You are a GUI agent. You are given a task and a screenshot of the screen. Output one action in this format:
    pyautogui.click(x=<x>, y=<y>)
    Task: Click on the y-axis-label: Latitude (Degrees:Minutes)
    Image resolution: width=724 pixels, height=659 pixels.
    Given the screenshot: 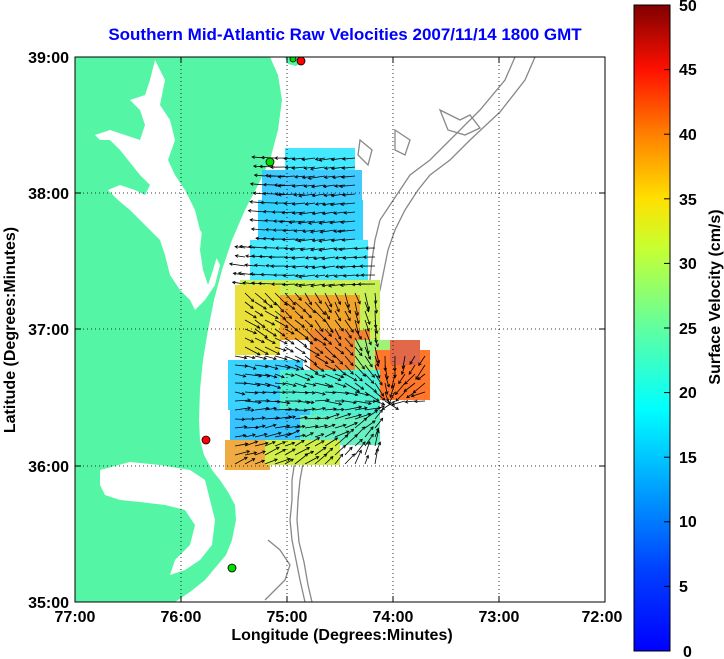 What is the action you would take?
    pyautogui.click(x=10, y=330)
    